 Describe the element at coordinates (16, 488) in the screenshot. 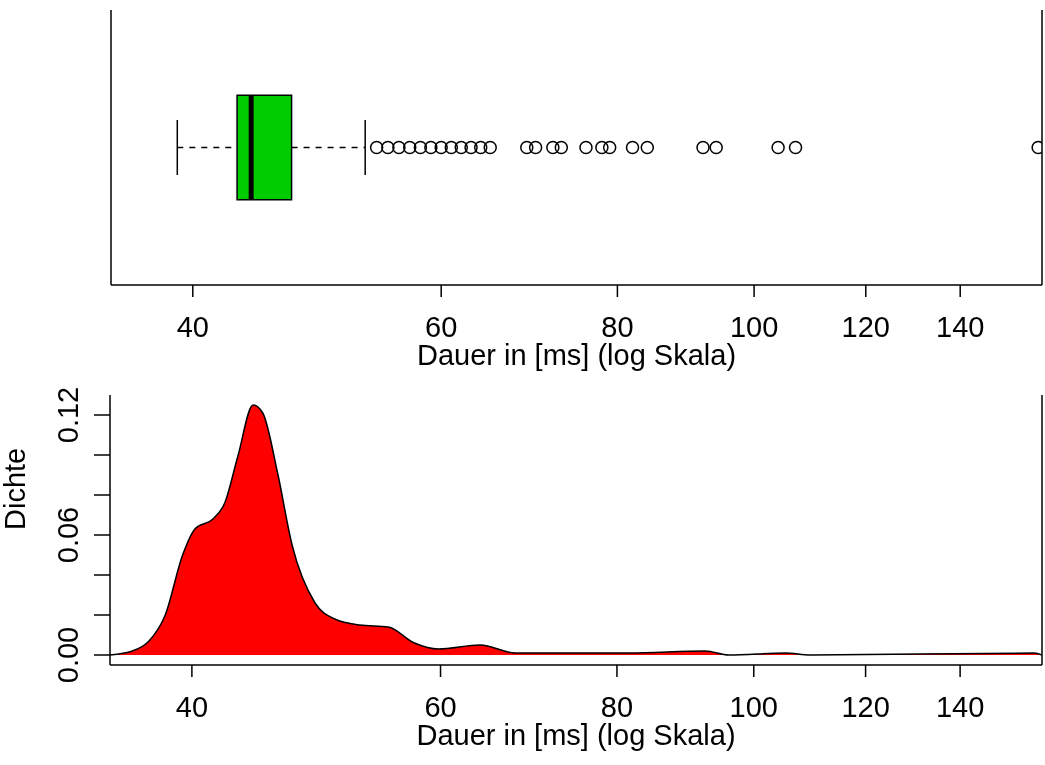

I see `y-axis-title: Dichte` at that location.